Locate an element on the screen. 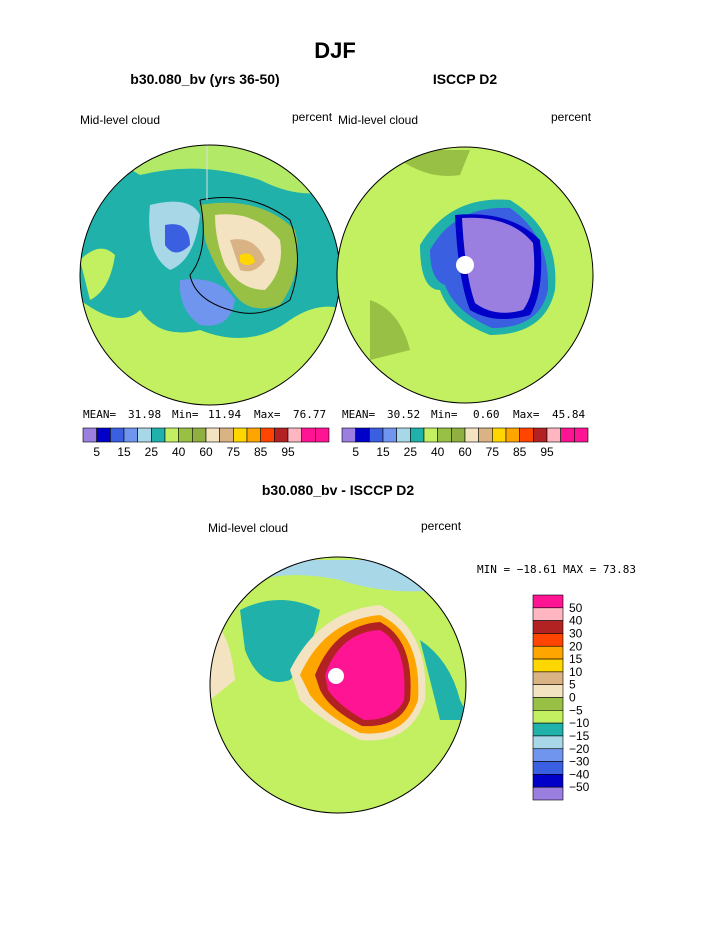 This screenshot has width=723, height=935. stat-value: 76.77 is located at coordinates (309, 414).